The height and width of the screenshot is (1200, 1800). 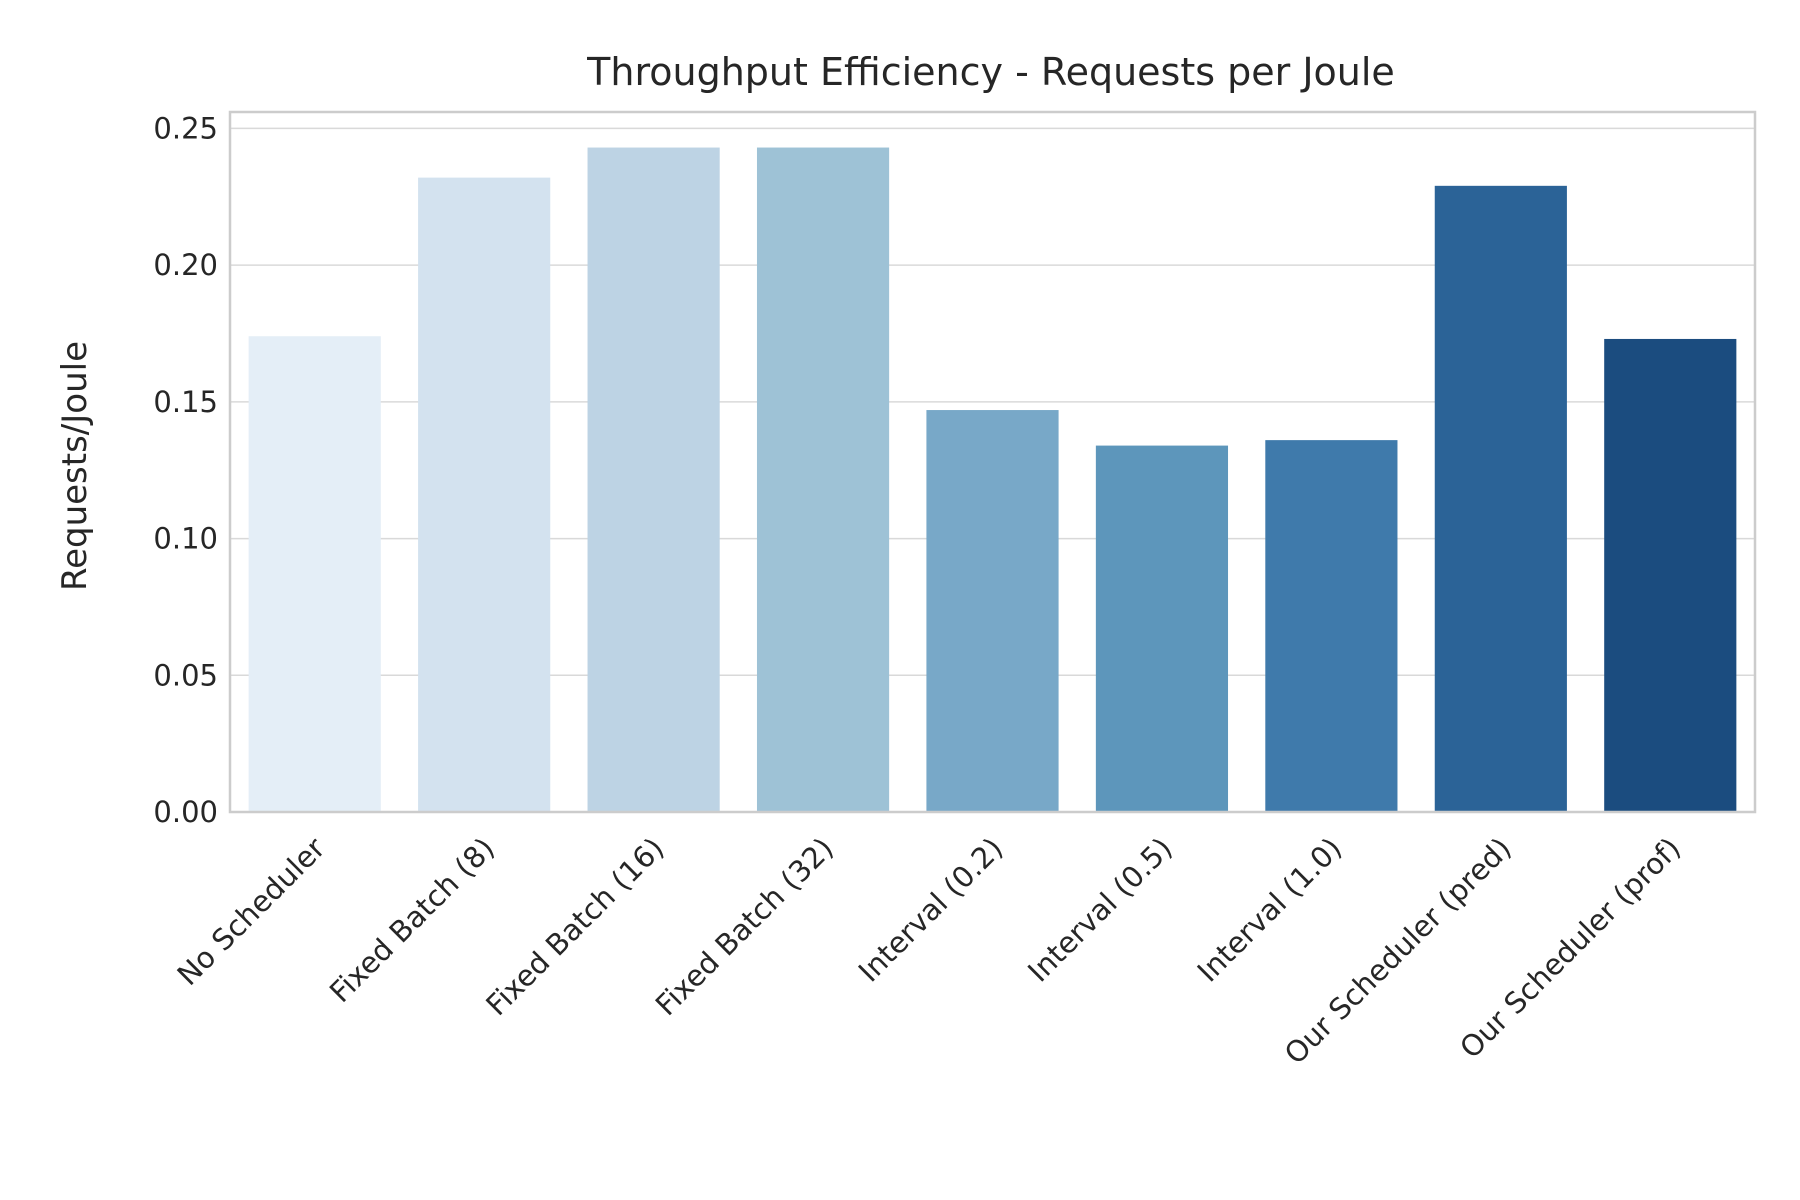 What do you see at coordinates (1100, 910) in the screenshot?
I see `x-tick-label: Interval (0.5)` at bounding box center [1100, 910].